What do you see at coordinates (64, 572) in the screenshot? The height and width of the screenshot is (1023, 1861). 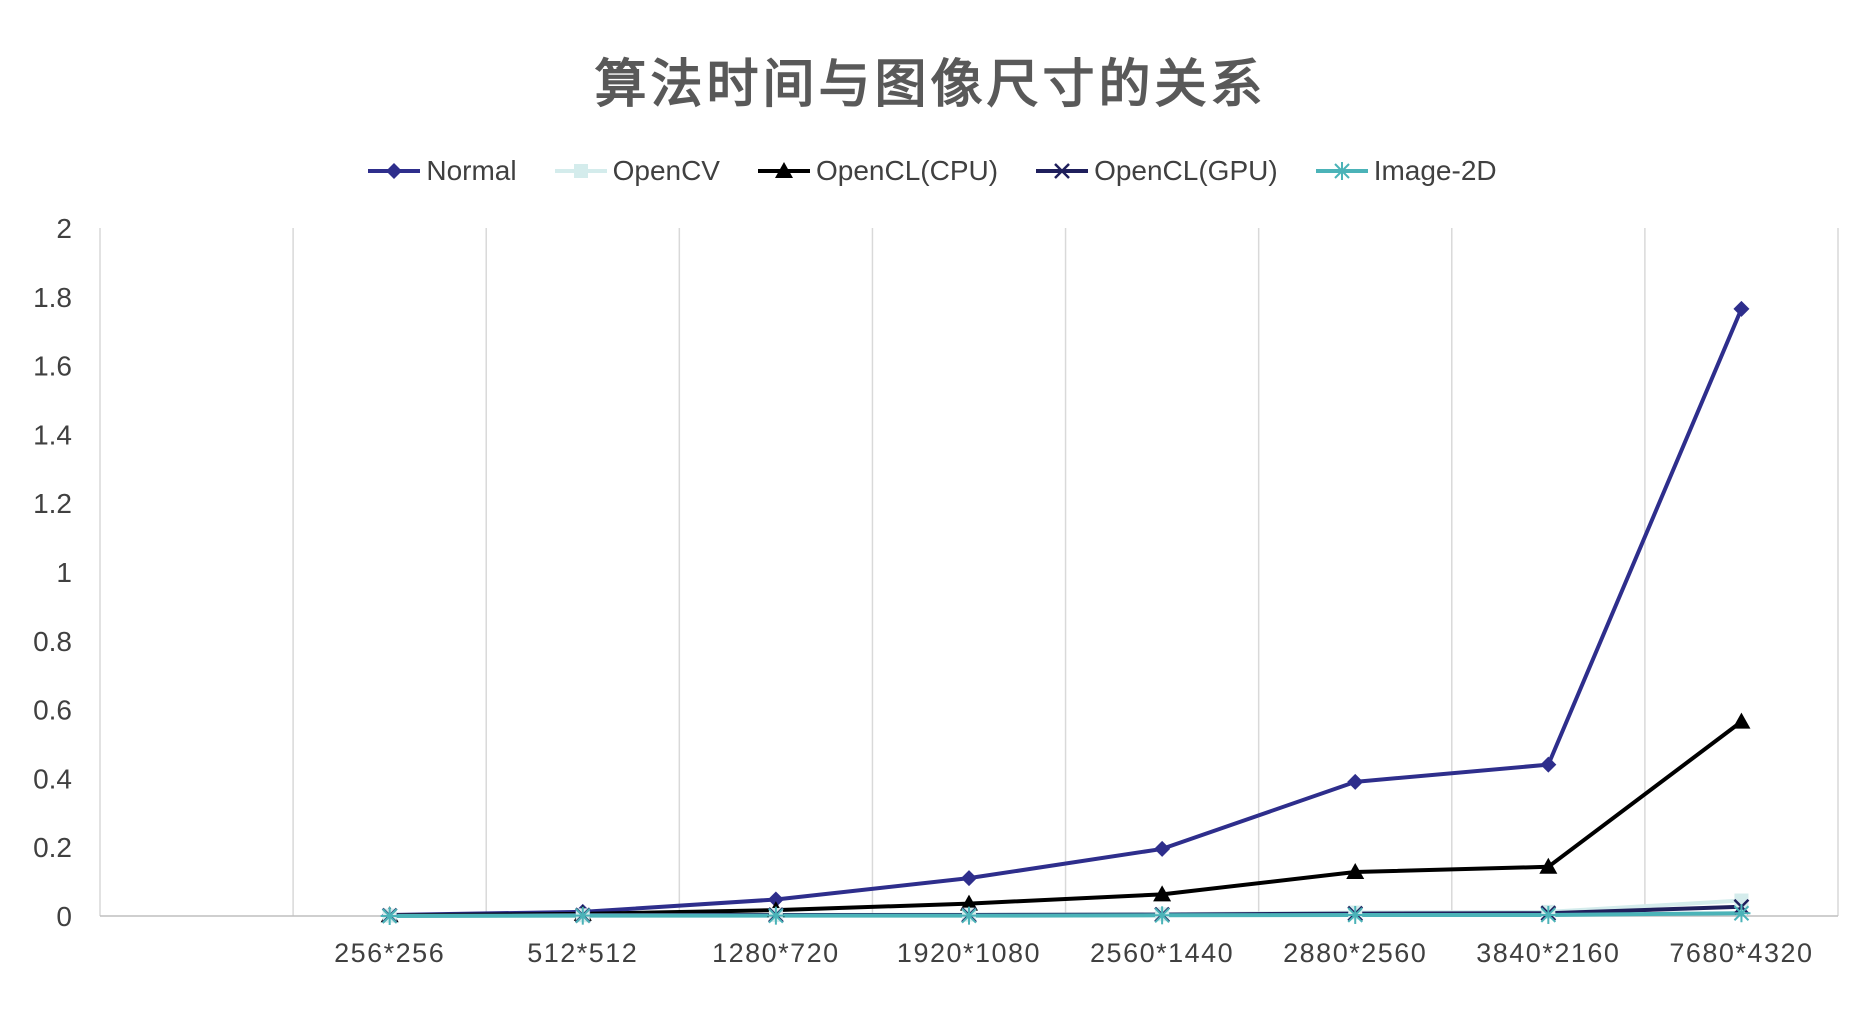 I see `y-tick-label: 1` at bounding box center [64, 572].